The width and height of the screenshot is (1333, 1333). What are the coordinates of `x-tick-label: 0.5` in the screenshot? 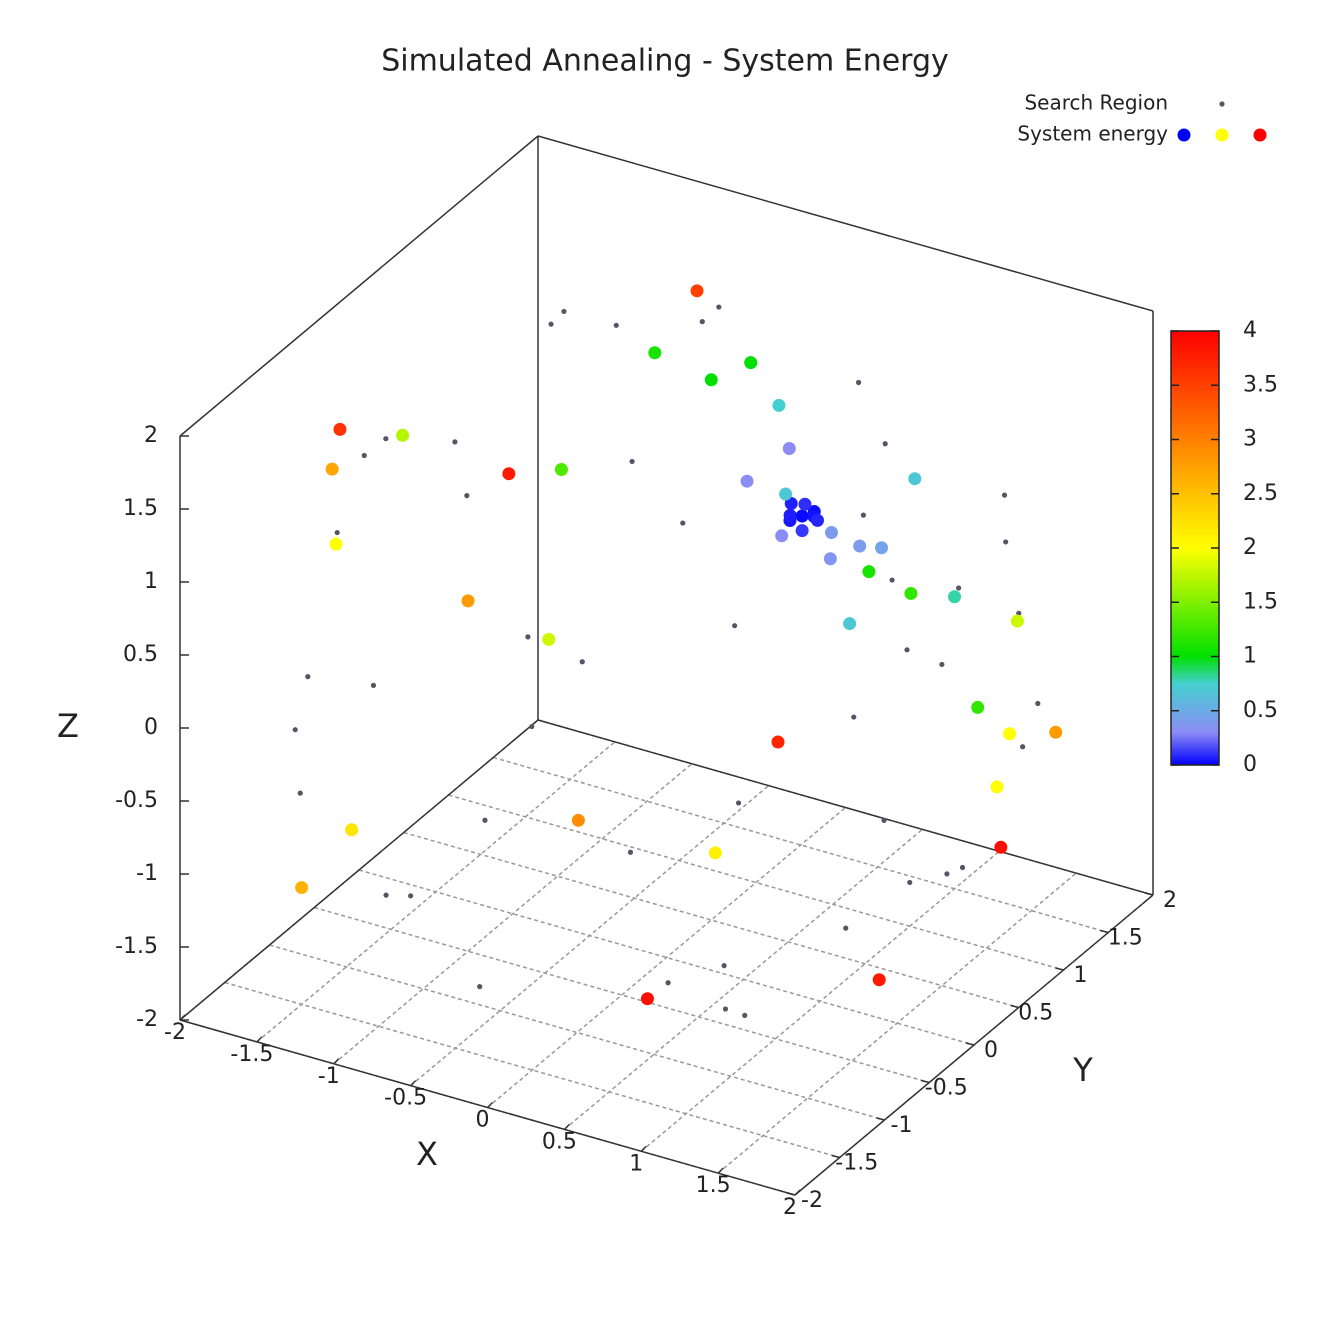 It's located at (559, 1141).